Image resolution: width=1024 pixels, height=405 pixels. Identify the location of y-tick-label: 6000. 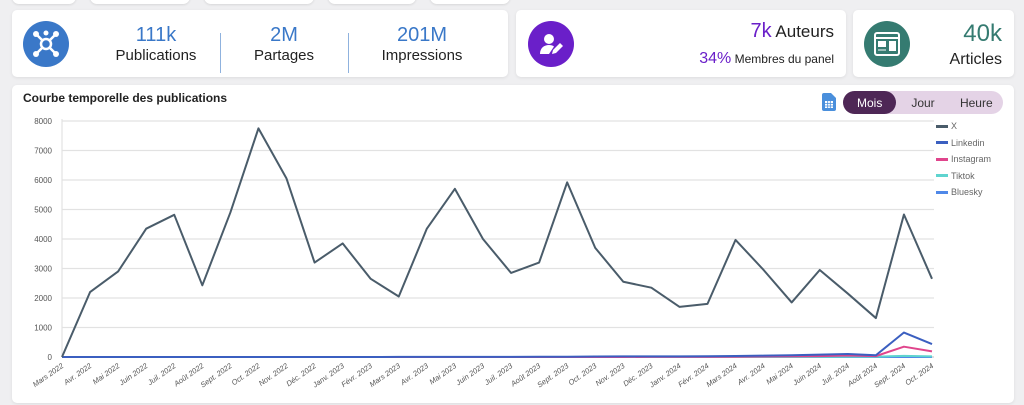
(43, 180).